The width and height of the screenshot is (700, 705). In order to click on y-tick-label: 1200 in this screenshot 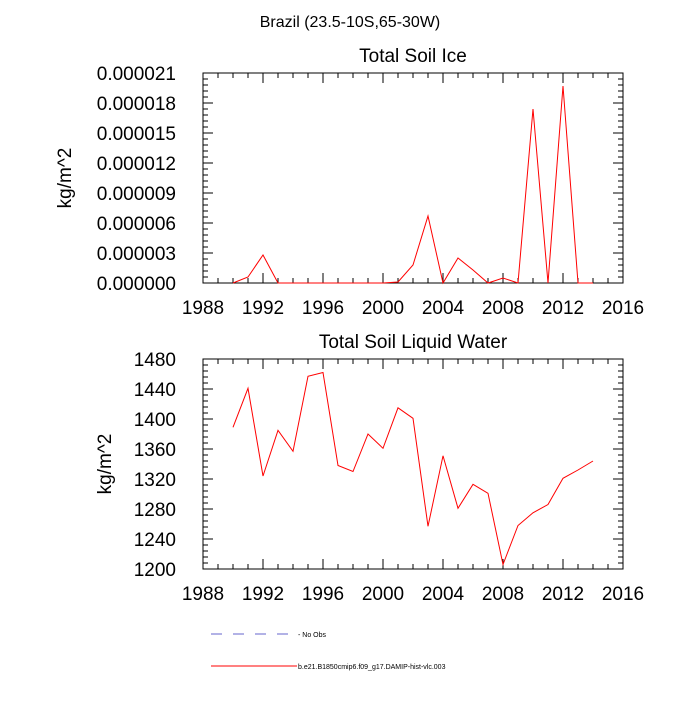, I will do `click(155, 570)`.